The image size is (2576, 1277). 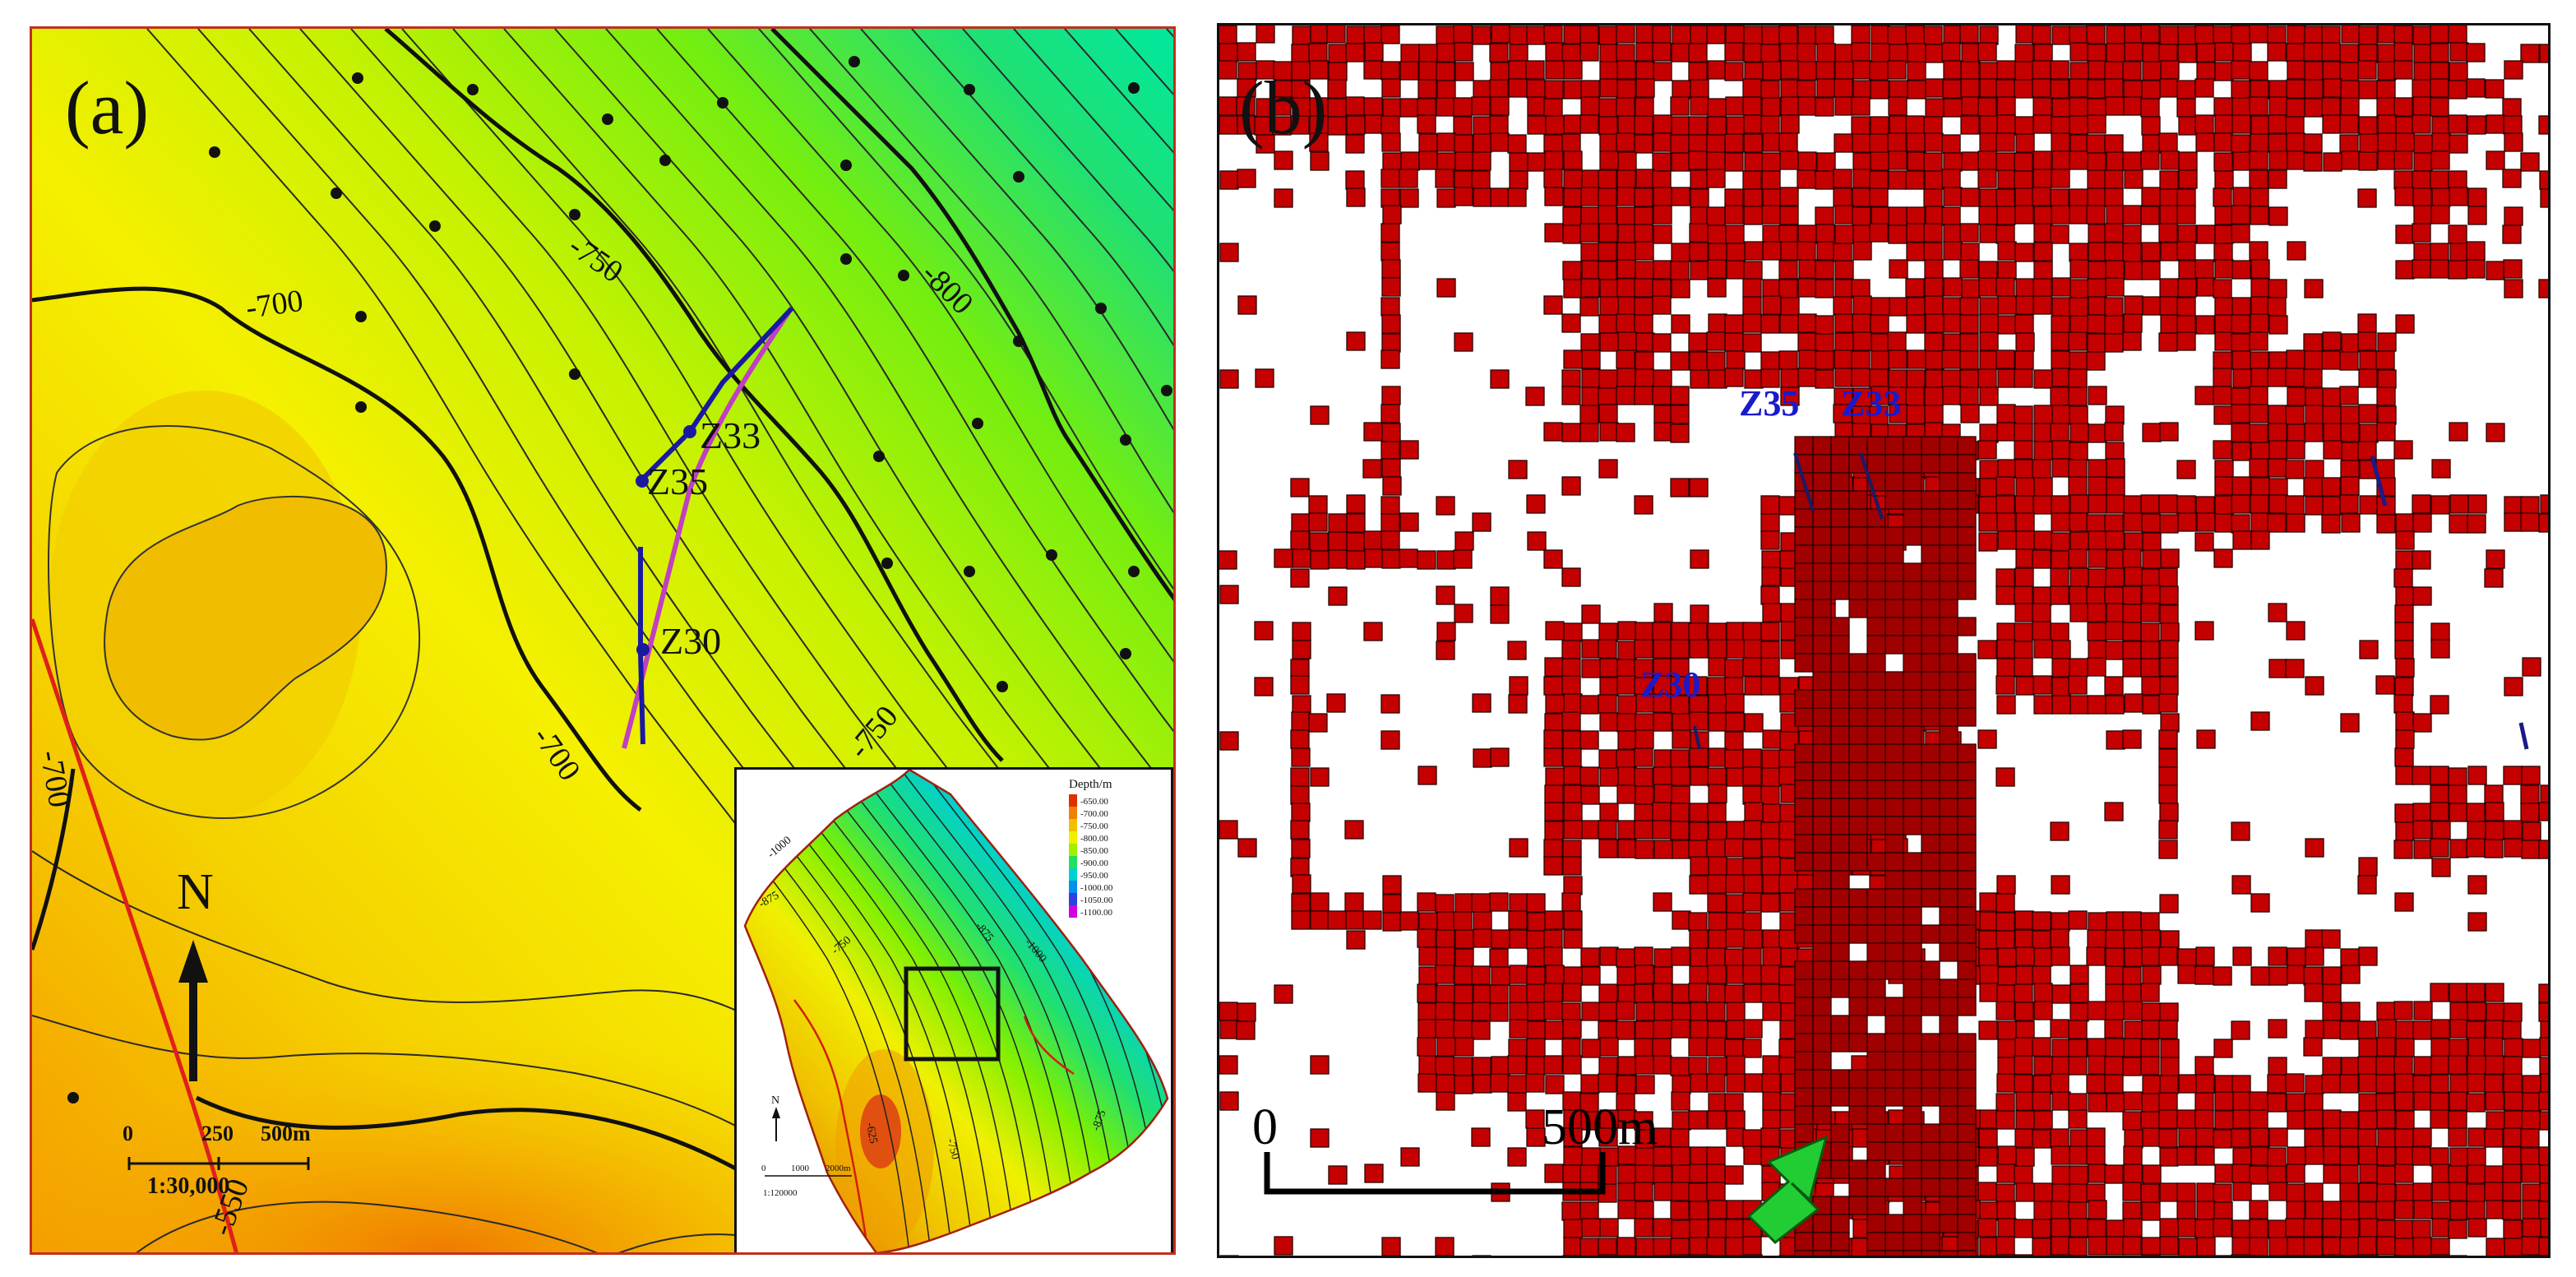 What do you see at coordinates (274, 305) in the screenshot?
I see `contour-label-700-a: -700` at bounding box center [274, 305].